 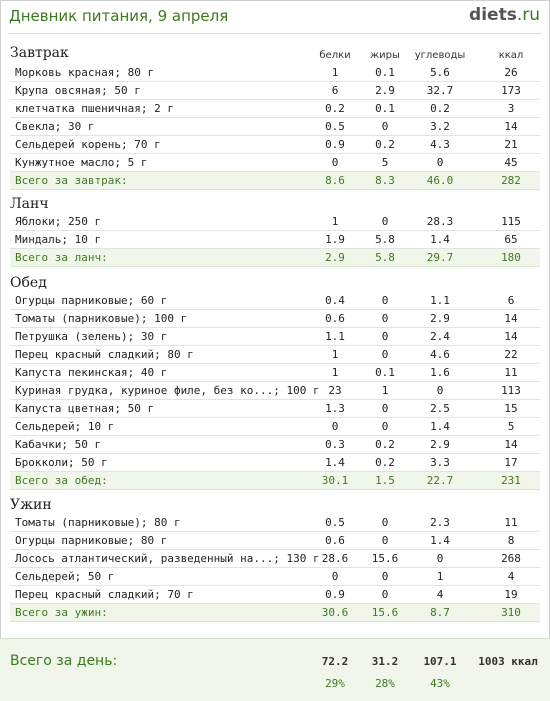 I want to click on day-fat-percent: 28%, so click(x=385, y=683).